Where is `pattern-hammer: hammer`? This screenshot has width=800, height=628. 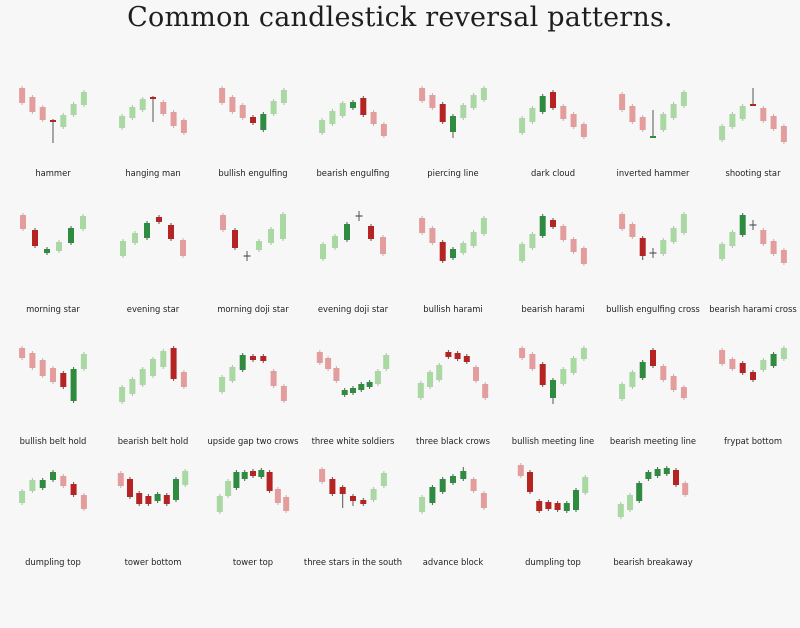 pattern-hammer: hammer is located at coordinates (53, 126).